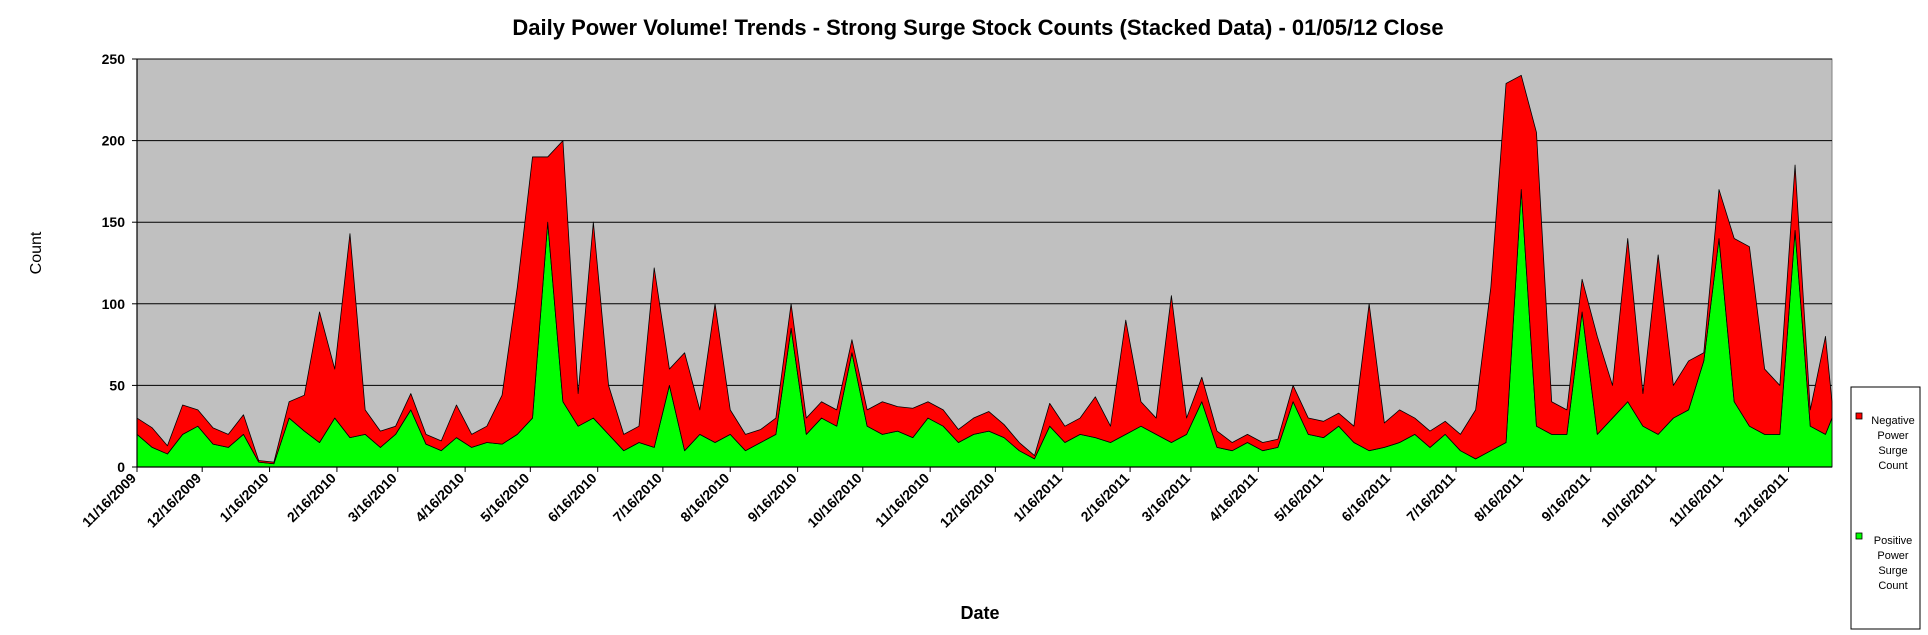 This screenshot has height=635, width=1928. I want to click on x-tick-label-16: 3/16/2011, so click(1165, 497).